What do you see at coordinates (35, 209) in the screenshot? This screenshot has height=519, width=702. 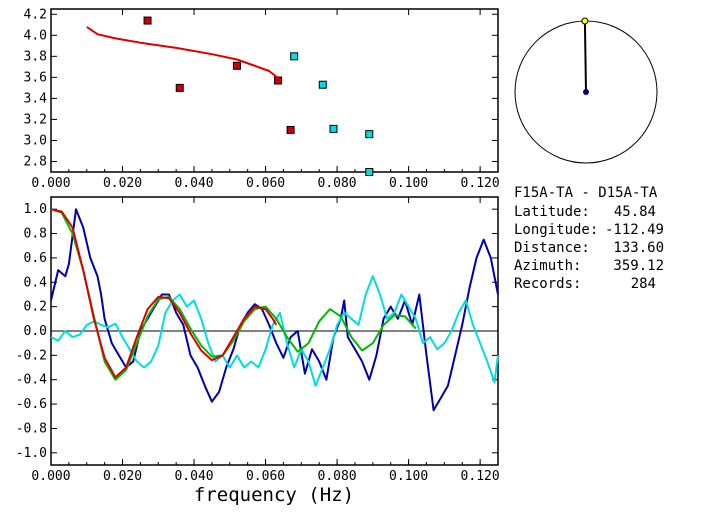 I see `bottom-y-tick-label: 1.0` at bounding box center [35, 209].